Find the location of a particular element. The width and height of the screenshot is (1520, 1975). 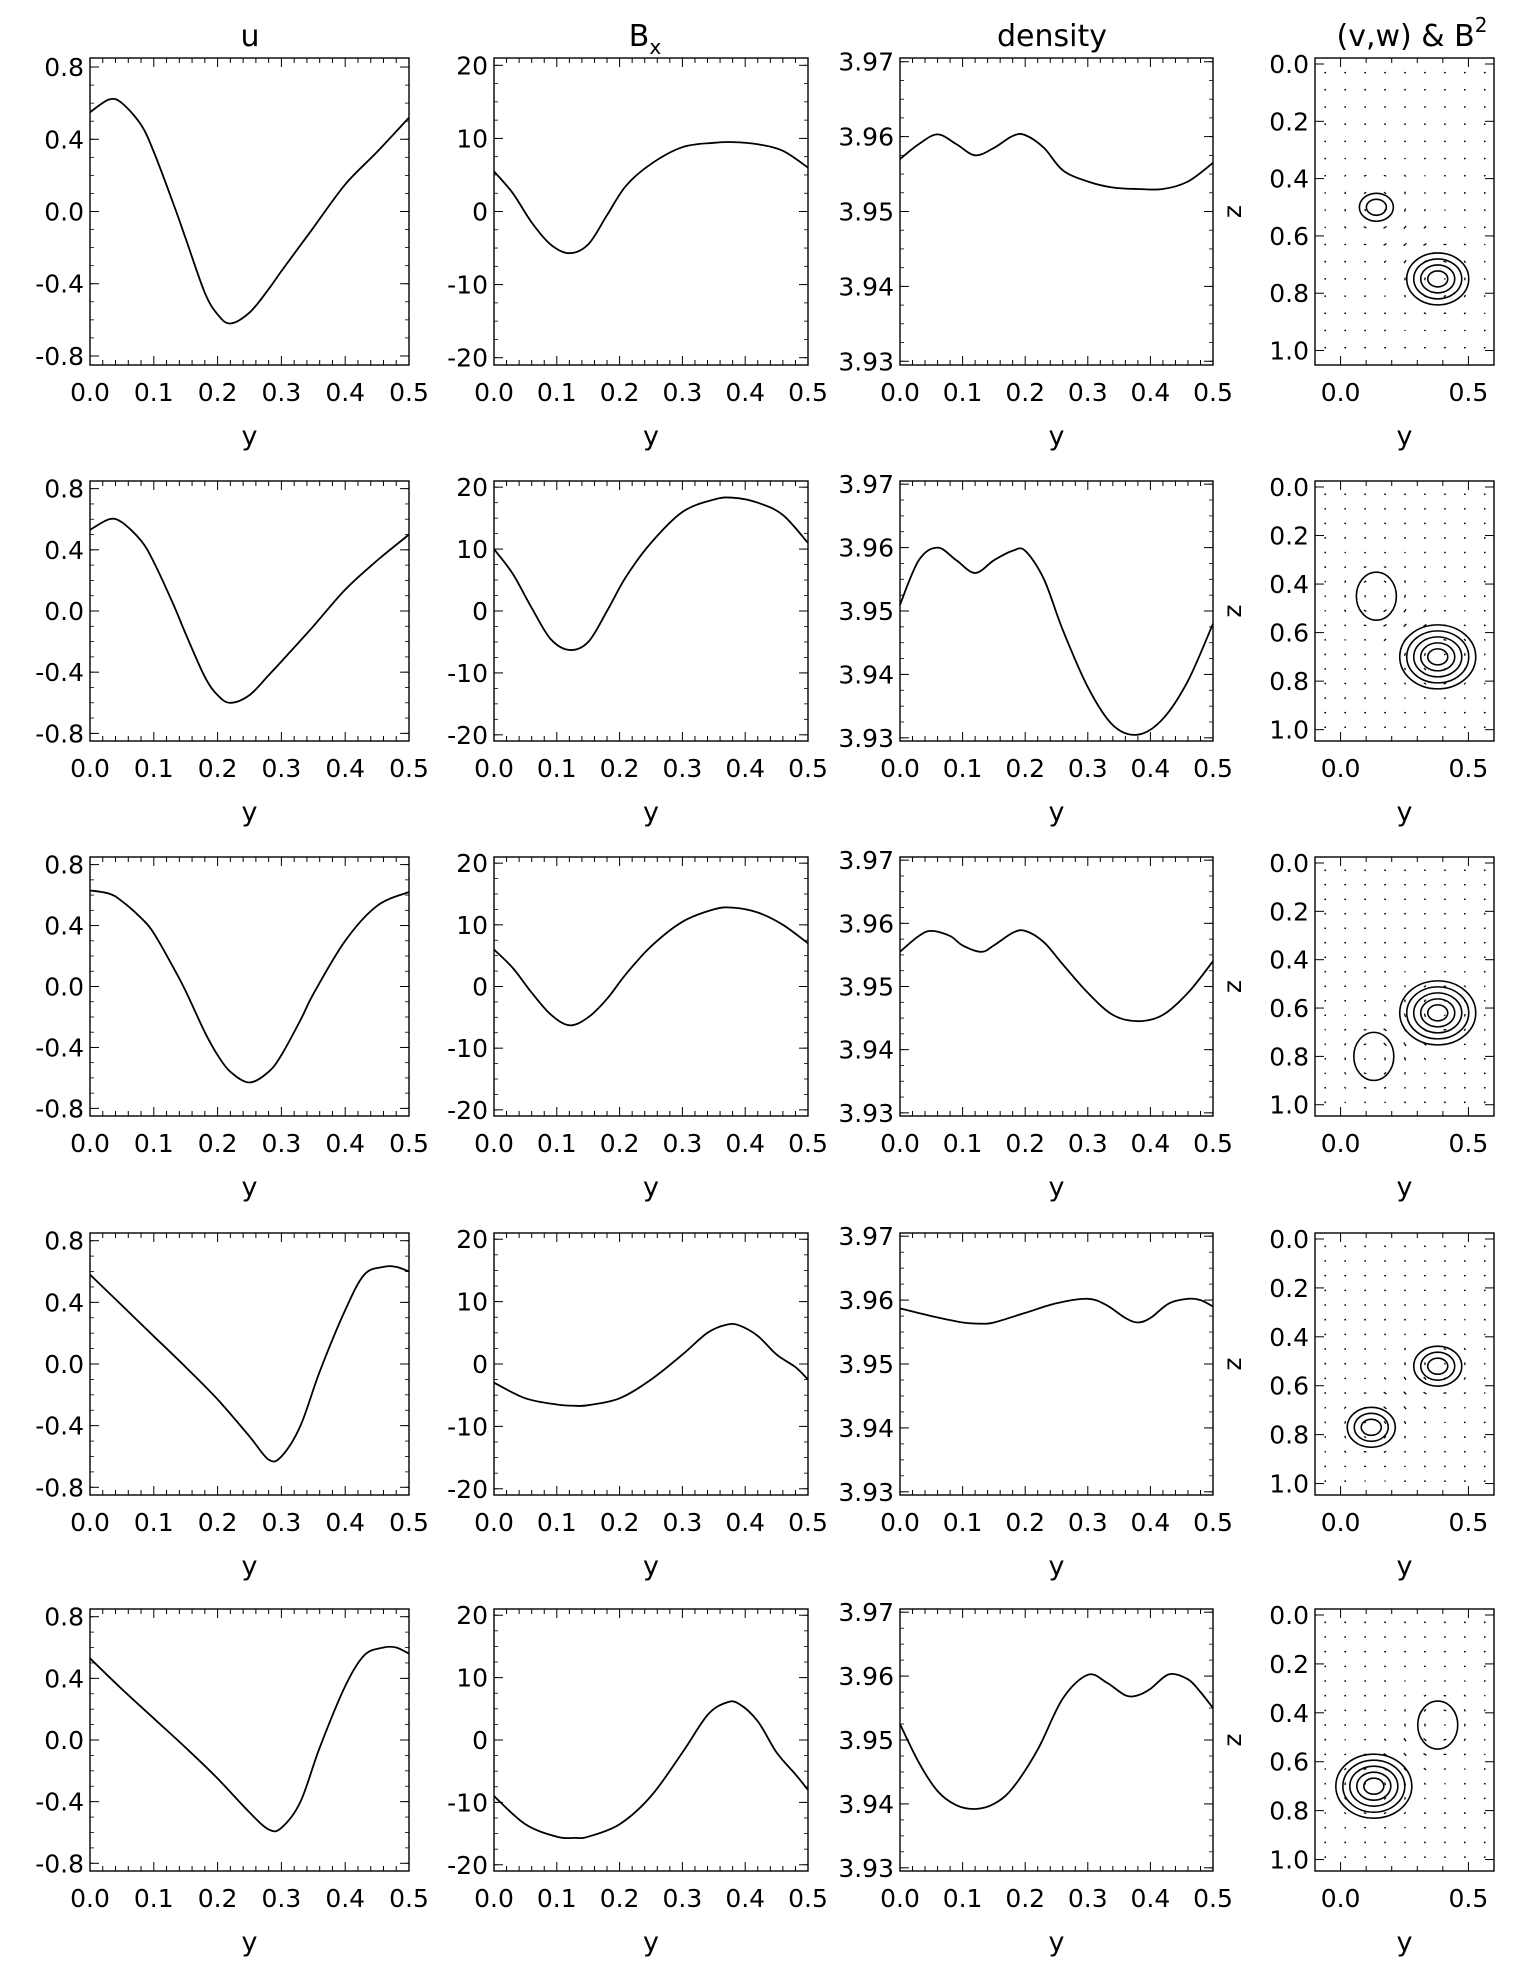

y-tick-label: 0.0 is located at coordinates (64, 212).